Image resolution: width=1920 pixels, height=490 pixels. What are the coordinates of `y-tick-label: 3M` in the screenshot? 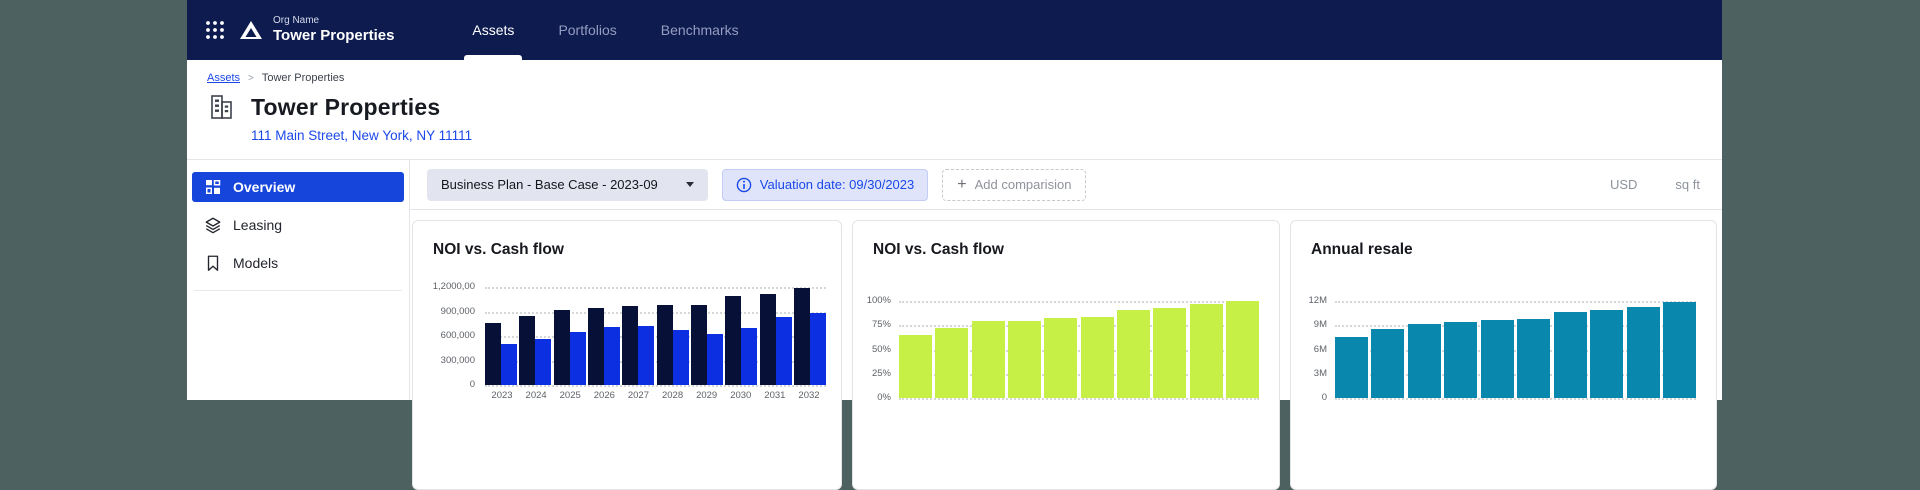 It's located at (1320, 373).